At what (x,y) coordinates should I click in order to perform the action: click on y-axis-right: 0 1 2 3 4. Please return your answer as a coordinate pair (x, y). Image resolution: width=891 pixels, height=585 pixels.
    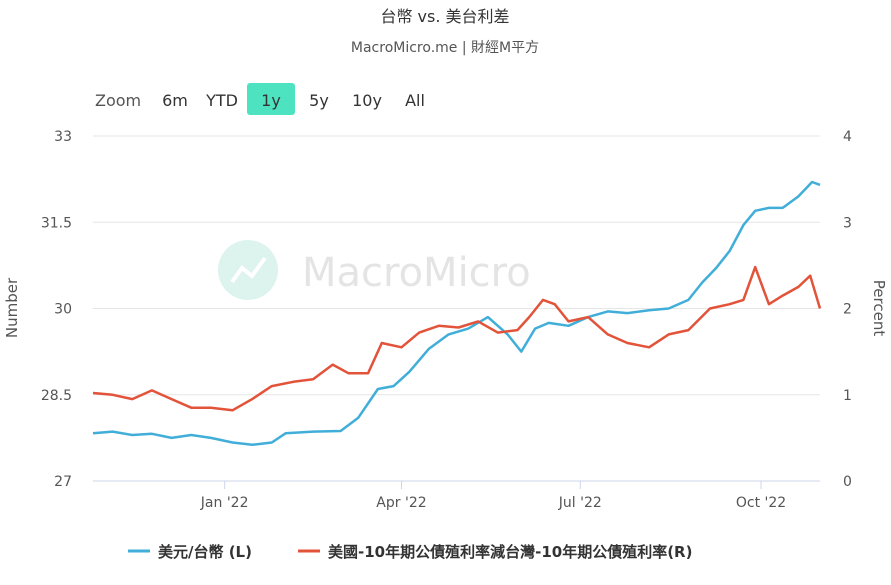
    Looking at the image, I should click on (847, 309).